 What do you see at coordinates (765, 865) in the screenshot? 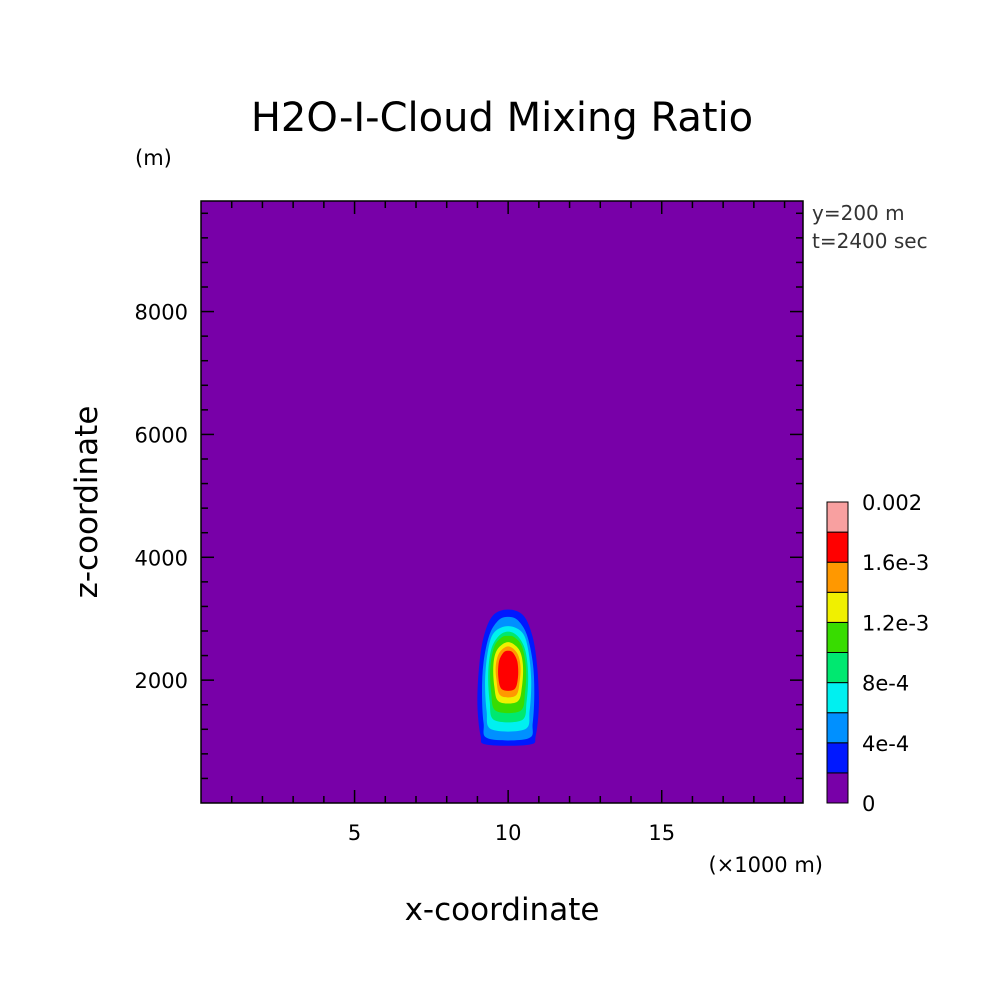
I see `x-axis-unit: (×1000 m)` at bounding box center [765, 865].